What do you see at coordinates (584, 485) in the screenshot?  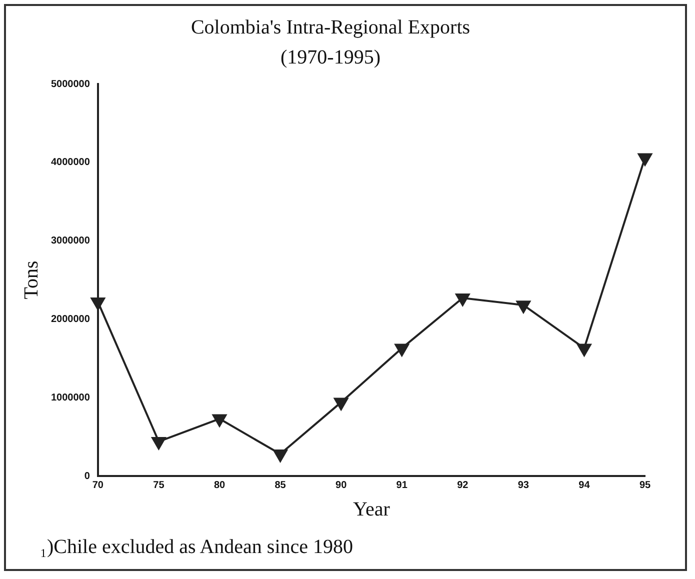 I see `x-tick-label: 94` at bounding box center [584, 485].